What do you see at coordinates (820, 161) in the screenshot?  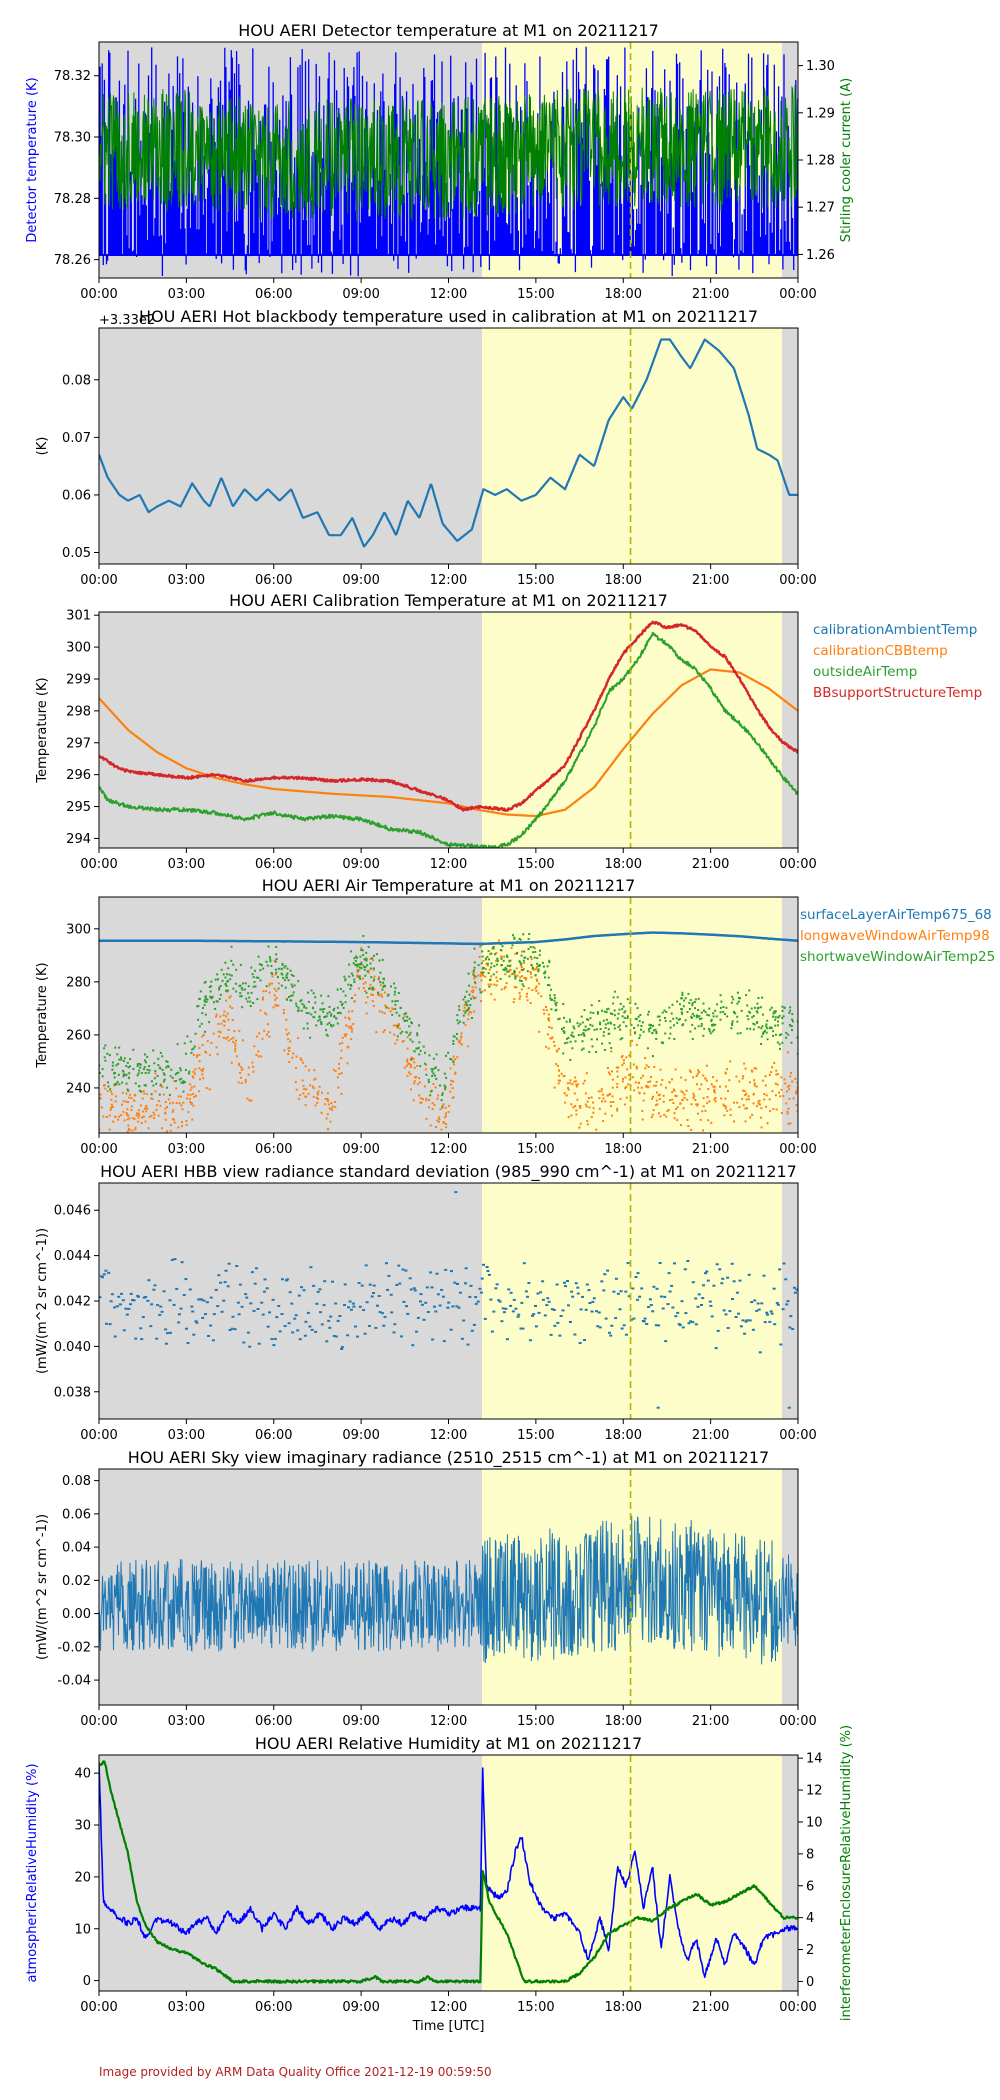 I see `y2-tick-label: 1.28` at bounding box center [820, 161].